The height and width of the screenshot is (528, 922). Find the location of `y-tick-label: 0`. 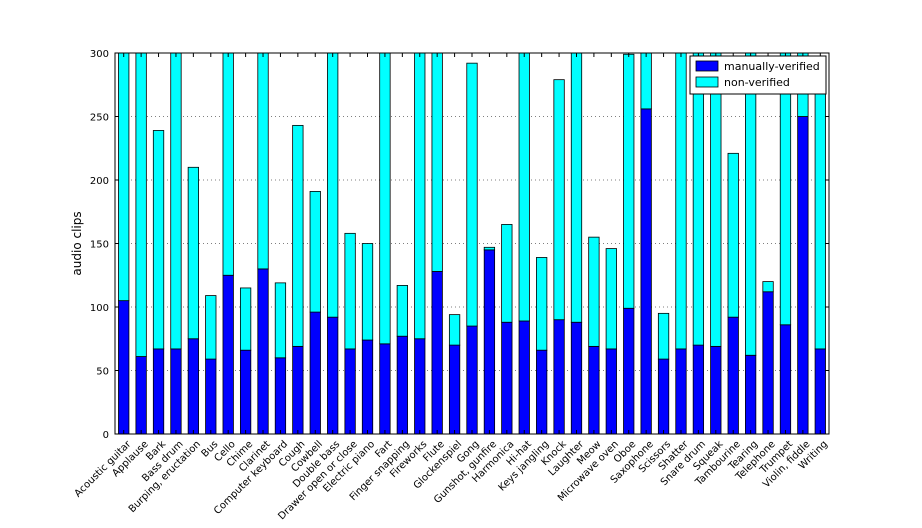

y-tick-label: 0 is located at coordinates (106, 435).